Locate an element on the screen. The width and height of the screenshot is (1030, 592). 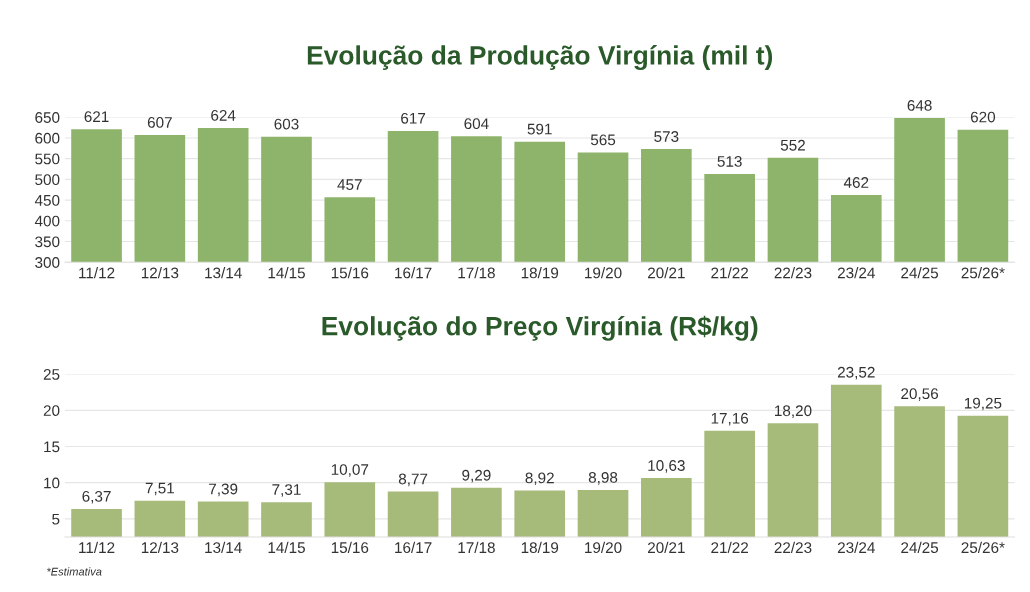
y-tick-label: 10 is located at coordinates (52, 483).